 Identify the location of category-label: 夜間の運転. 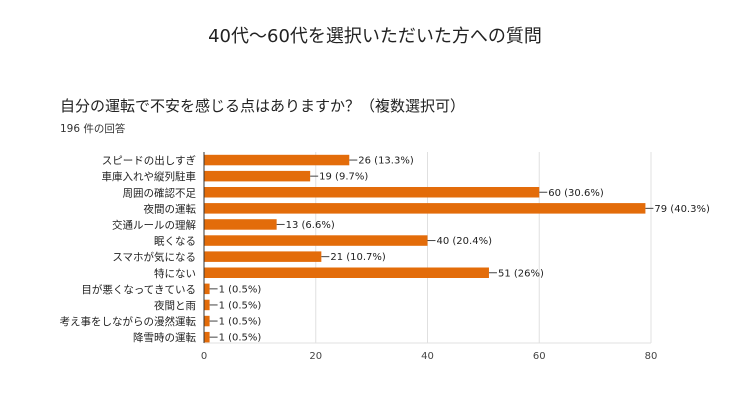
(170, 208).